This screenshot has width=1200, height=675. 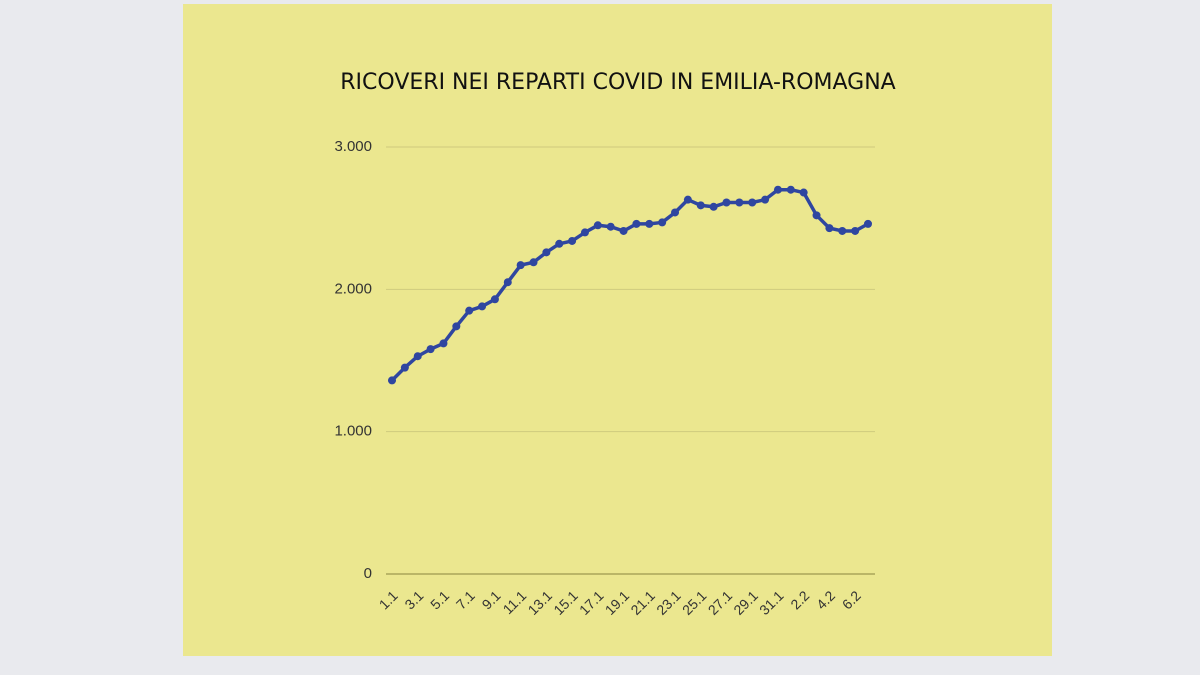 I want to click on y-tick-label: 3.000, so click(x=353, y=146).